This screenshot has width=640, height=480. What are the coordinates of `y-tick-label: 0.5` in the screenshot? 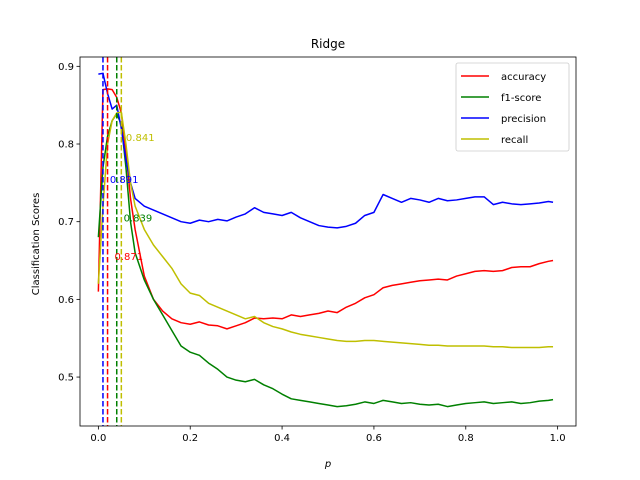 It's located at (66, 378).